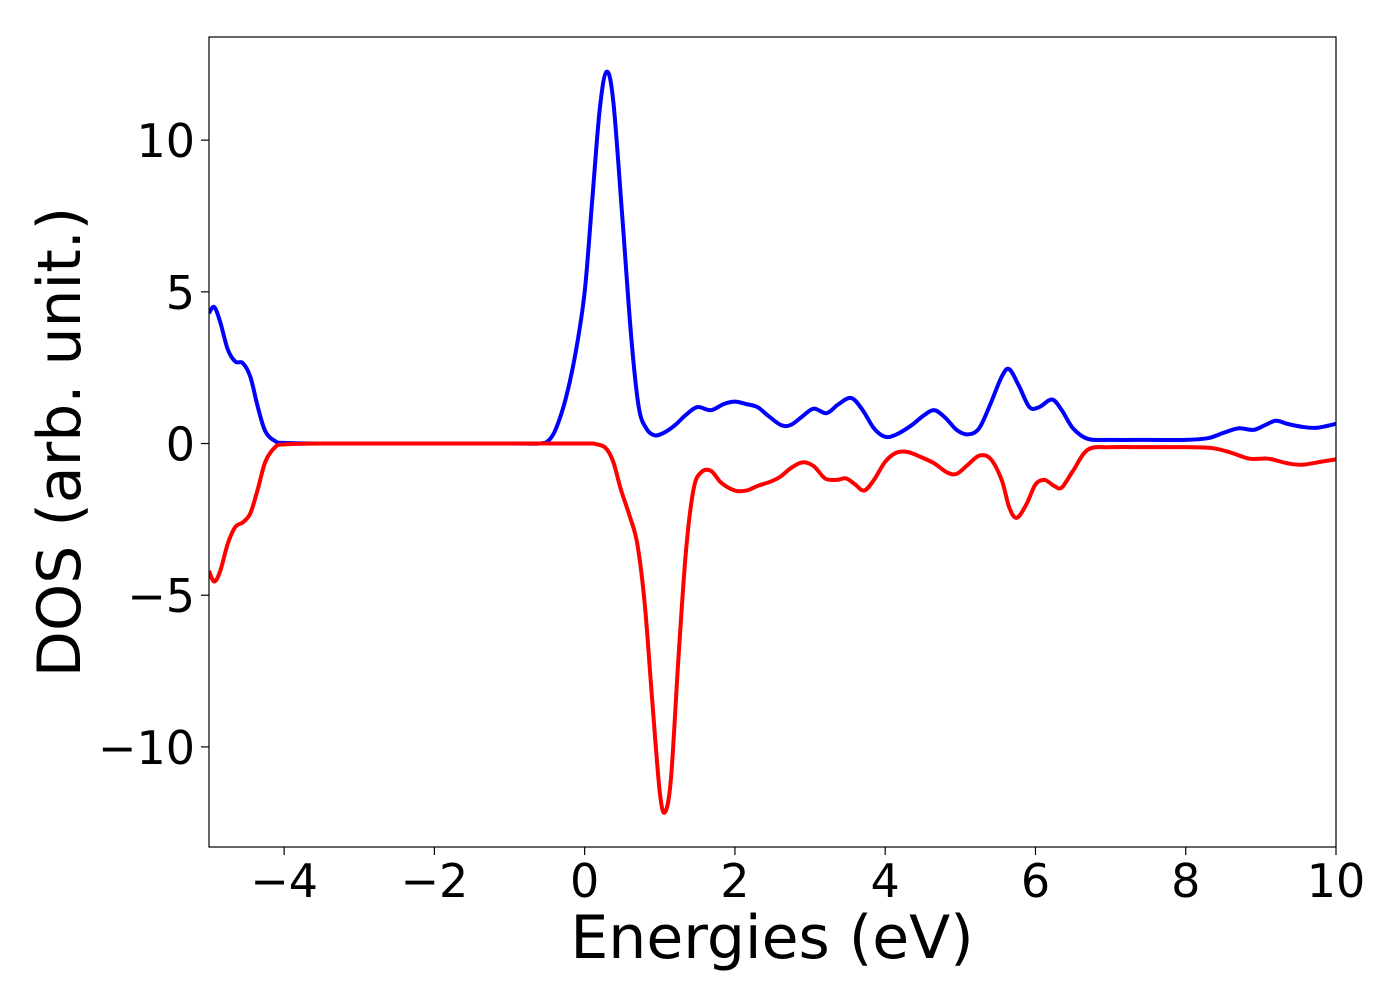  Describe the element at coordinates (584, 881) in the screenshot. I see `x-tick-label: 0` at that location.